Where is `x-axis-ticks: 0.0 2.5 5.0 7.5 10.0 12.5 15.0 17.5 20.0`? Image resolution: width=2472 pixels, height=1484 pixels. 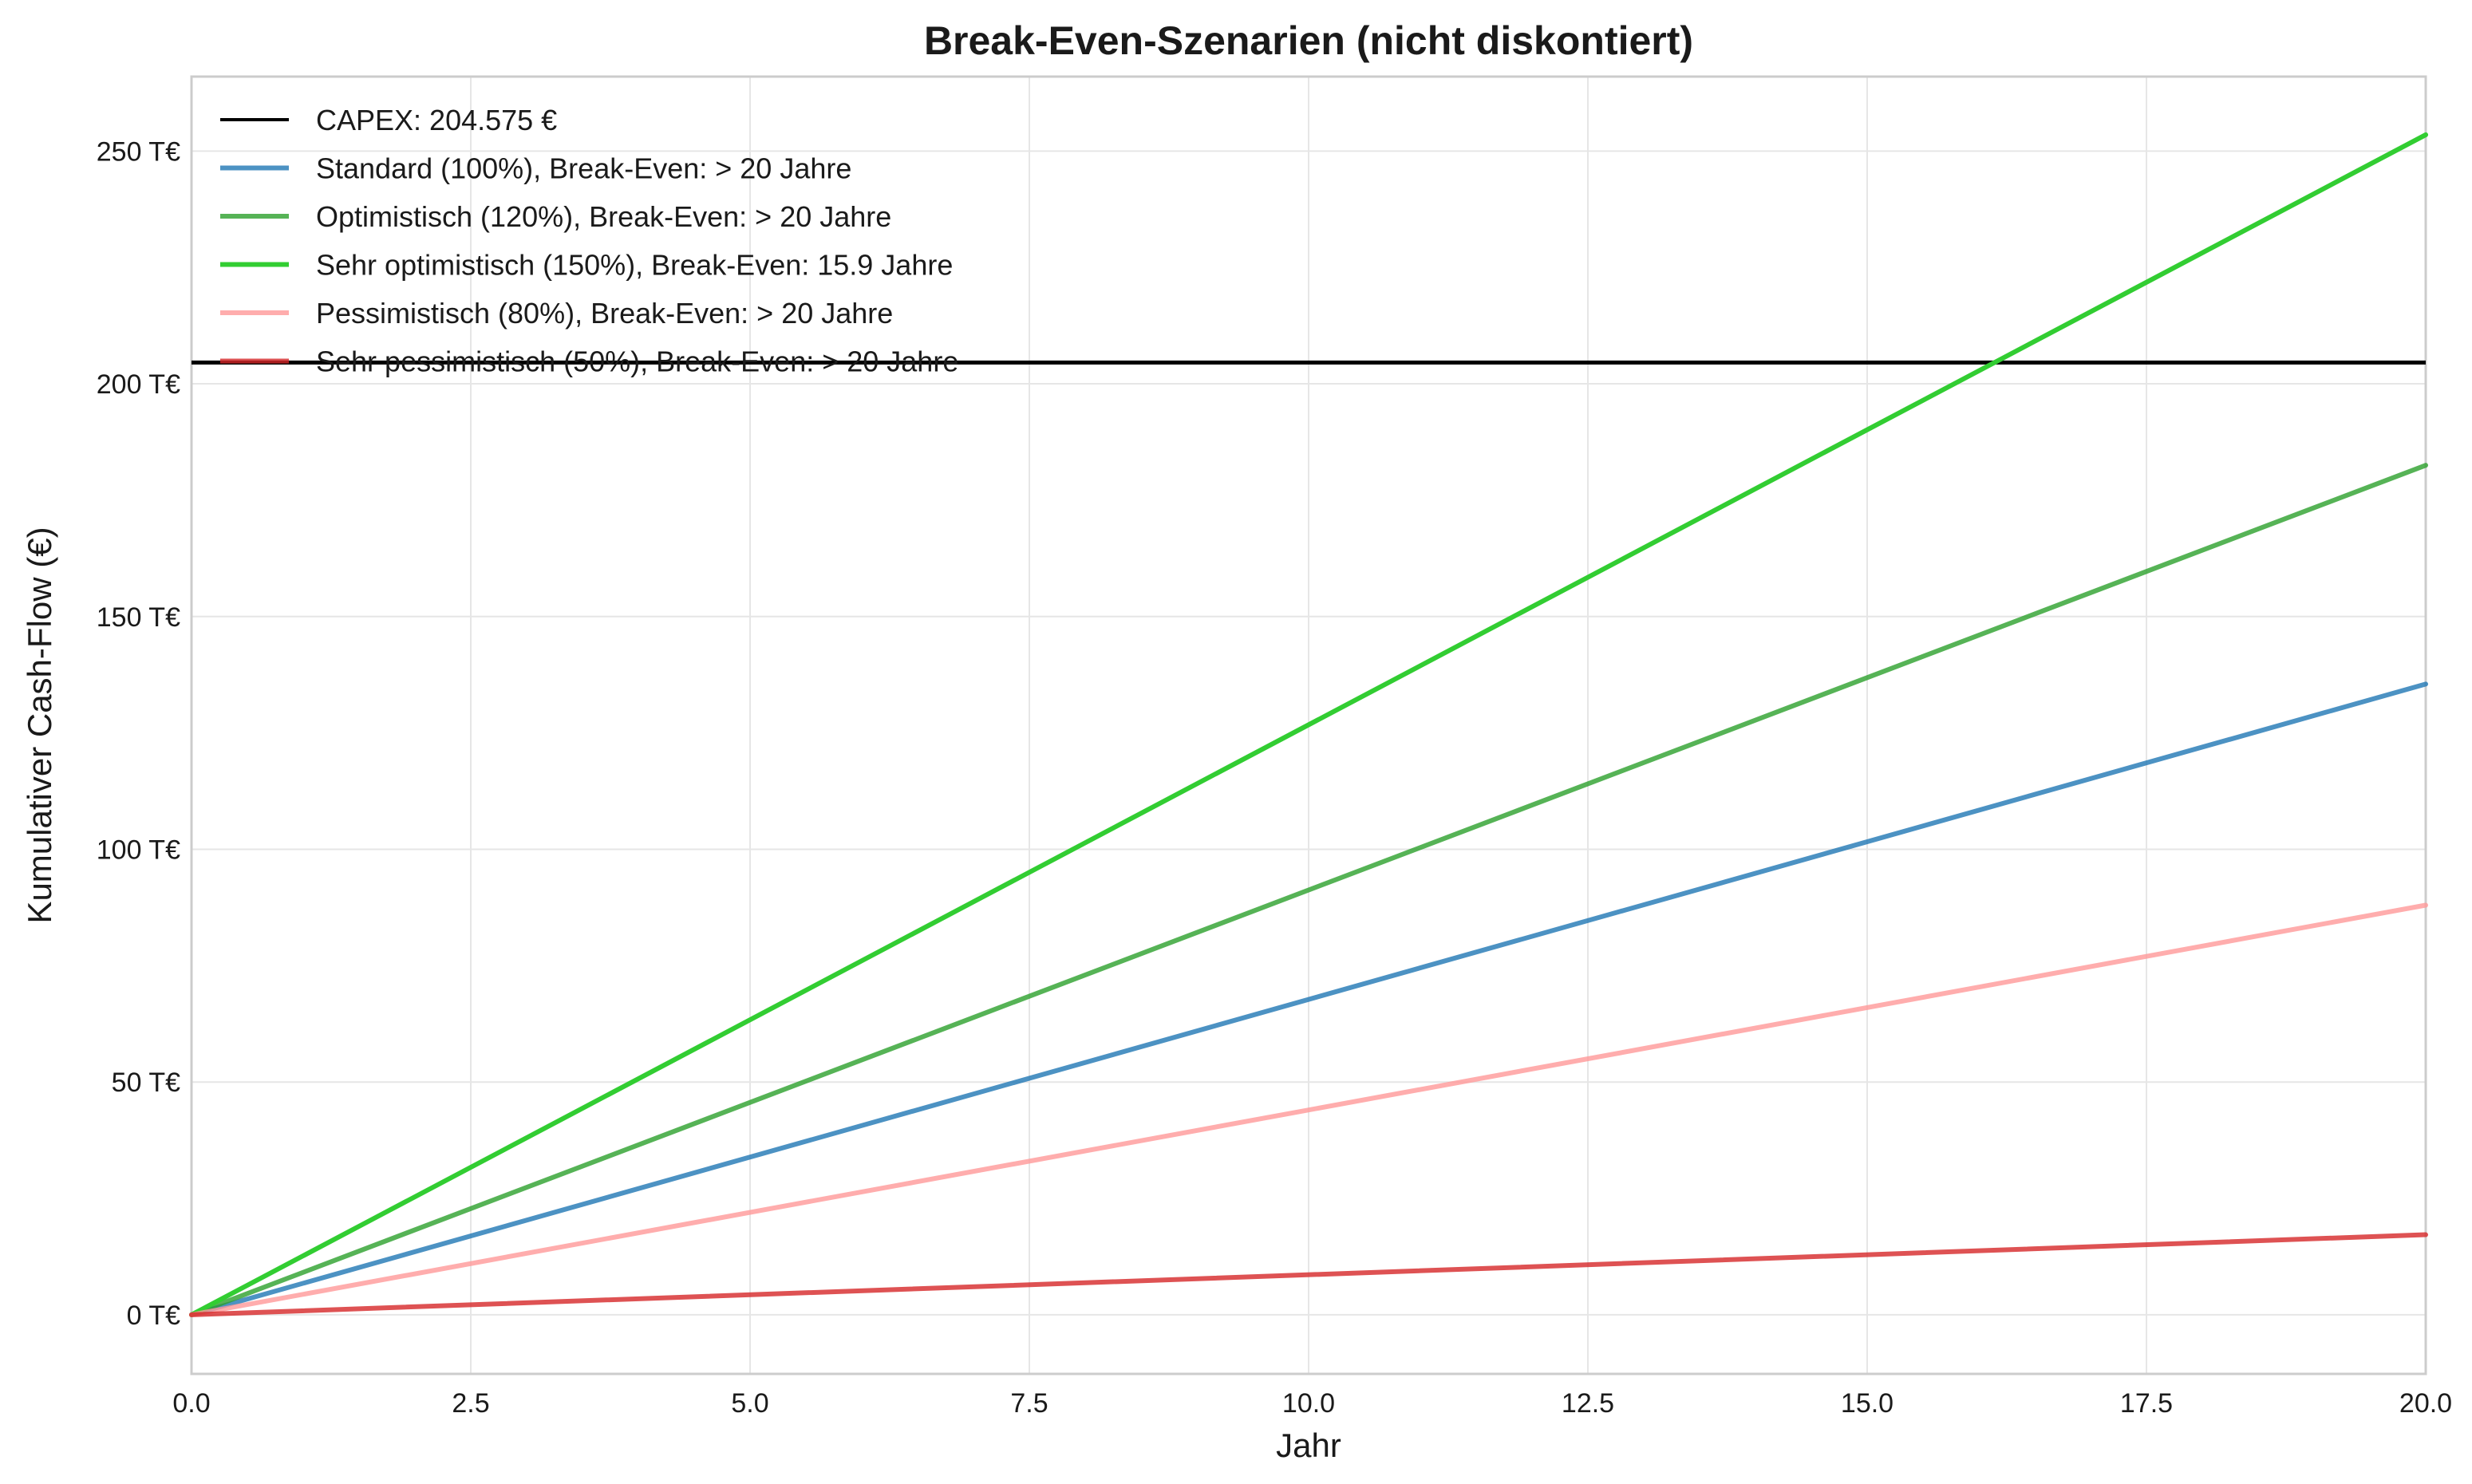 x-axis-ticks: 0.0 2.5 5.0 7.5 10.0 12.5 15.0 17.5 20.0 is located at coordinates (1312, 1403).